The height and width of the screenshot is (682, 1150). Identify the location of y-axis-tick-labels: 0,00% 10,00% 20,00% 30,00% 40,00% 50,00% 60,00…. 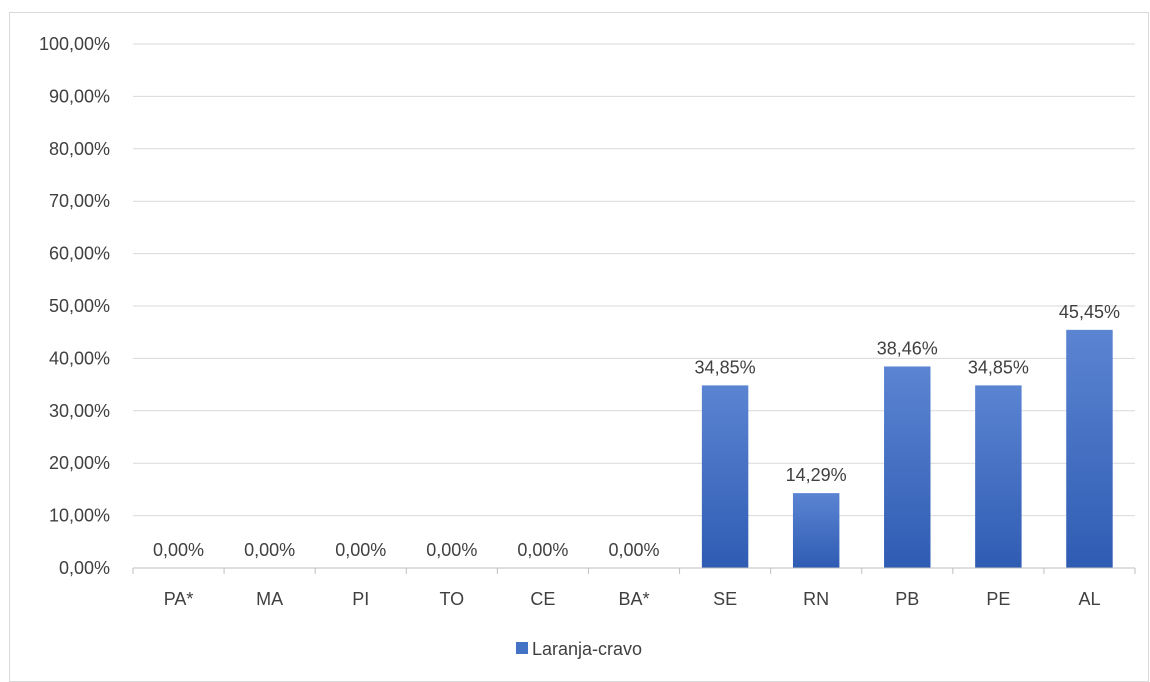
(74, 306).